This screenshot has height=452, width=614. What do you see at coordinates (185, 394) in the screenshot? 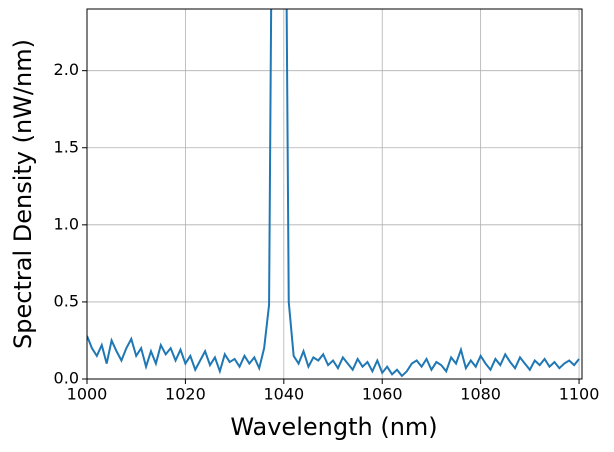
I see `x-tick-label: 1020` at bounding box center [185, 394].